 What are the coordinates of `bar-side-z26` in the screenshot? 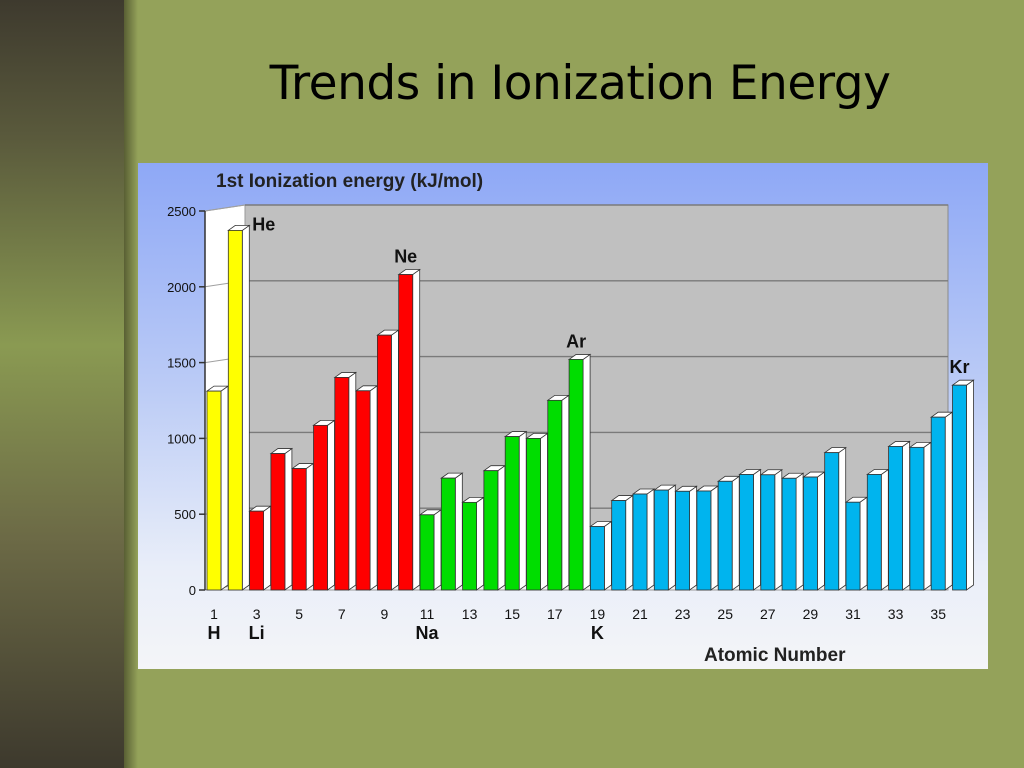 It's located at (757, 529).